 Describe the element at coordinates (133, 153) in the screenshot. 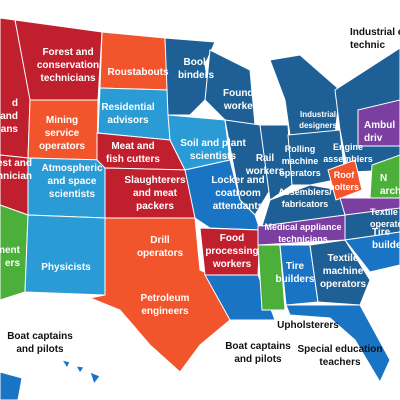

I see `state-label: Meat and fish cutters` at that location.